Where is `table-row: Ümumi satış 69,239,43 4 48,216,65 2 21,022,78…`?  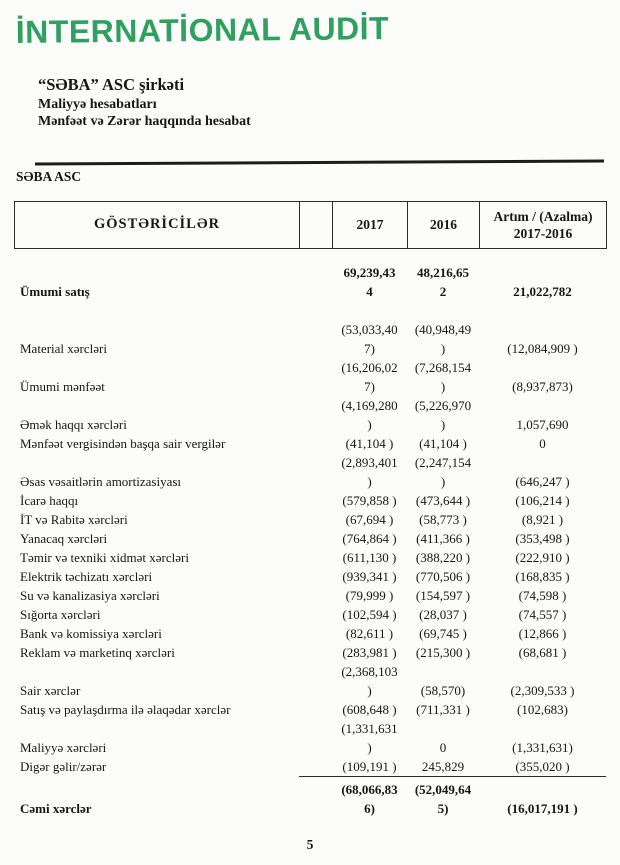 table-row: Ümumi satış 69,239,43 4 48,216,65 2 21,022,78… is located at coordinates (310, 282).